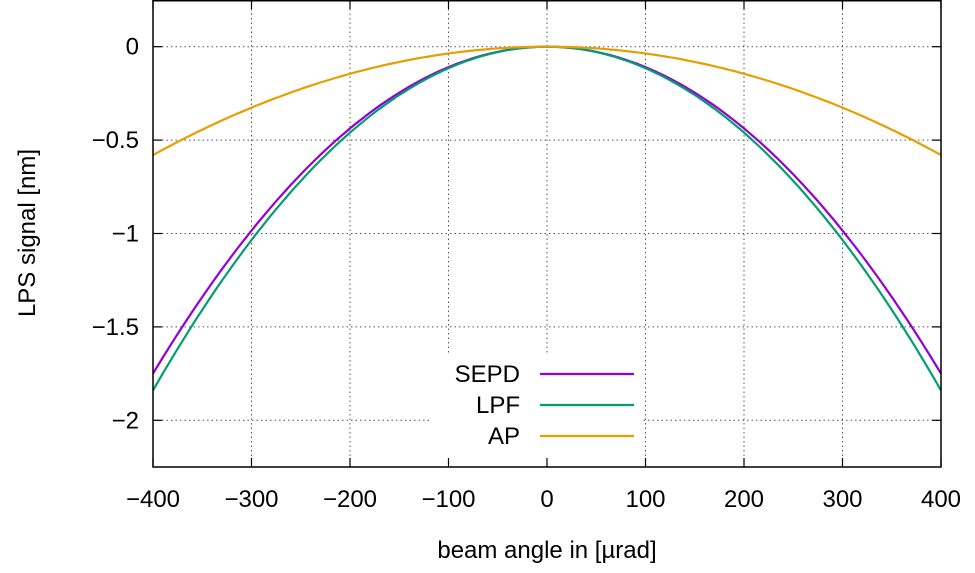  What do you see at coordinates (153, 499) in the screenshot?
I see `x-tick-label: −400` at bounding box center [153, 499].